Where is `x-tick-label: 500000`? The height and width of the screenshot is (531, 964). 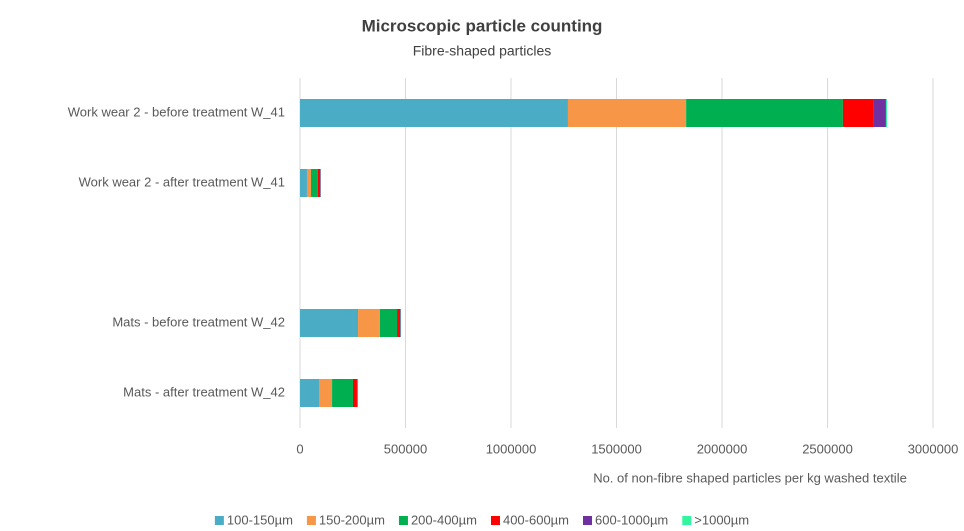 x-tick-label: 500000 is located at coordinates (405, 448).